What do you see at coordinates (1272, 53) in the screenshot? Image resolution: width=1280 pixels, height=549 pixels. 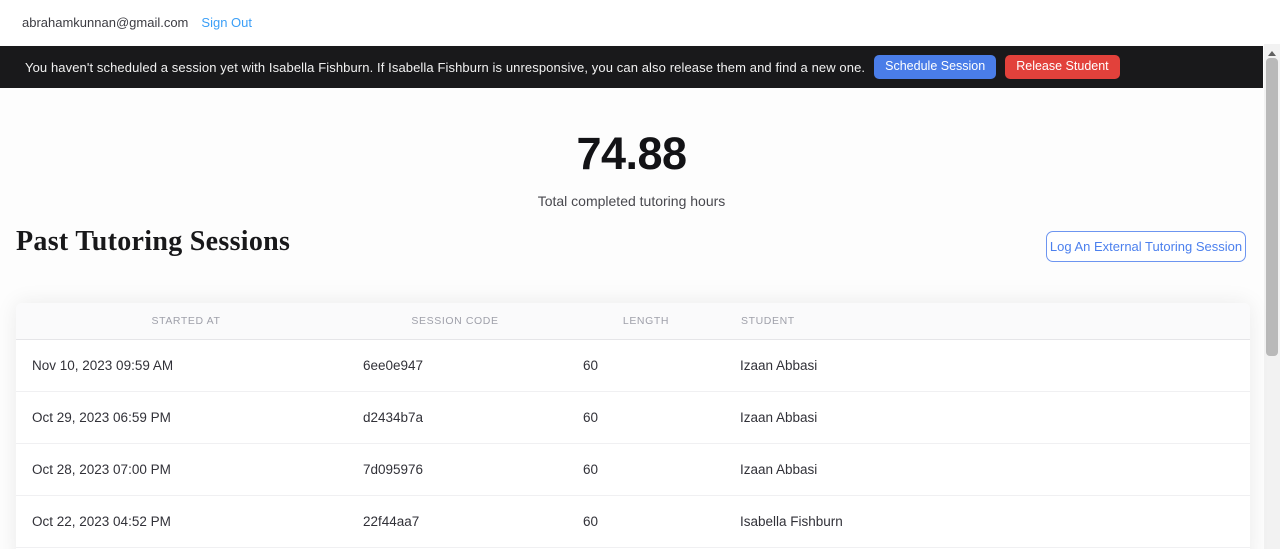 I see `scroll-up-icon` at bounding box center [1272, 53].